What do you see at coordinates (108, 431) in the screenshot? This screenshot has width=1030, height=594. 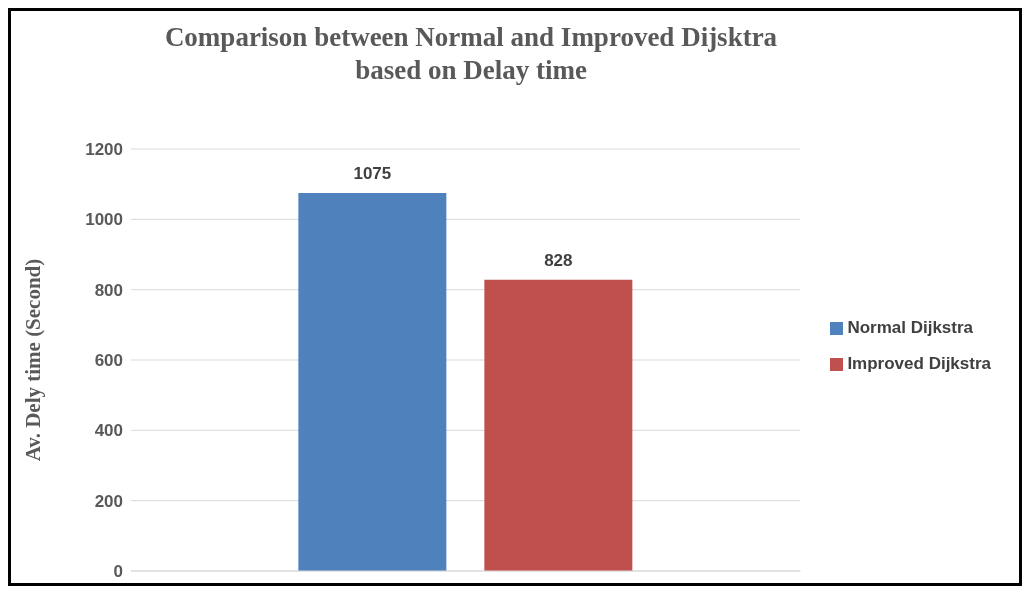 I see `y-tick-label: 400` at bounding box center [108, 431].